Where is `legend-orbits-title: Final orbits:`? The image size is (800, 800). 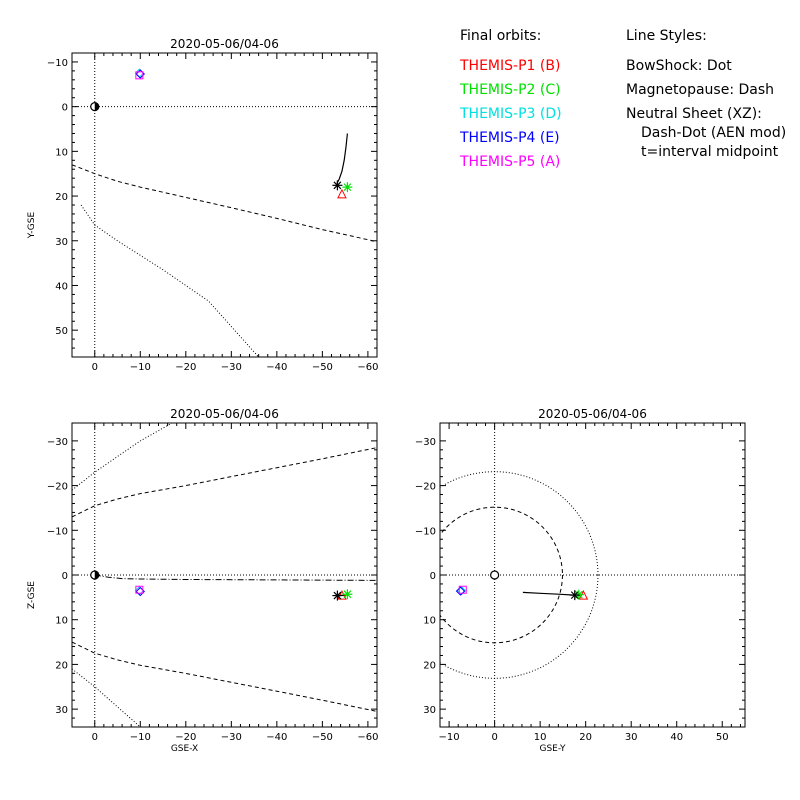 legend-orbits-title: Final orbits: is located at coordinates (500, 36).